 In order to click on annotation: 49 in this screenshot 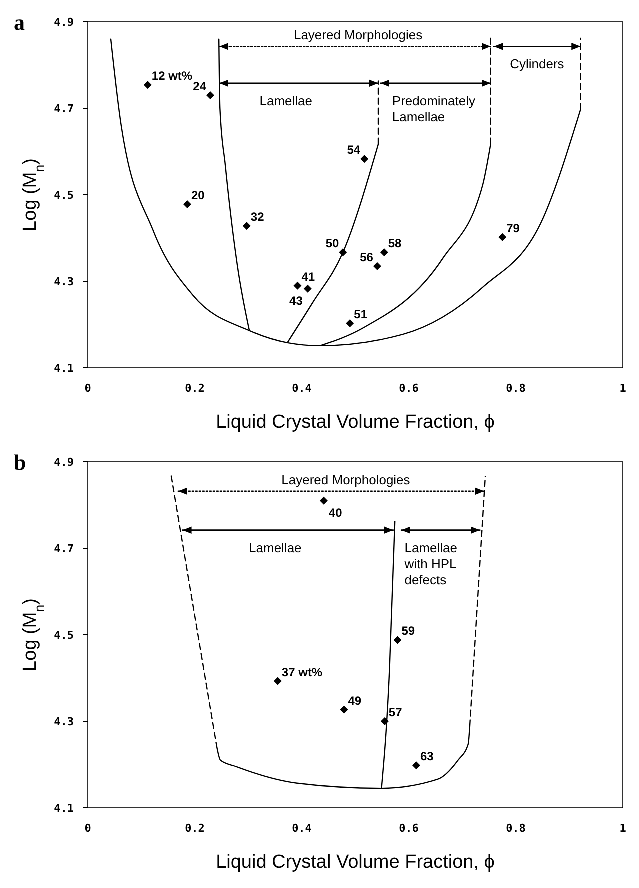, I will do `click(355, 701)`.